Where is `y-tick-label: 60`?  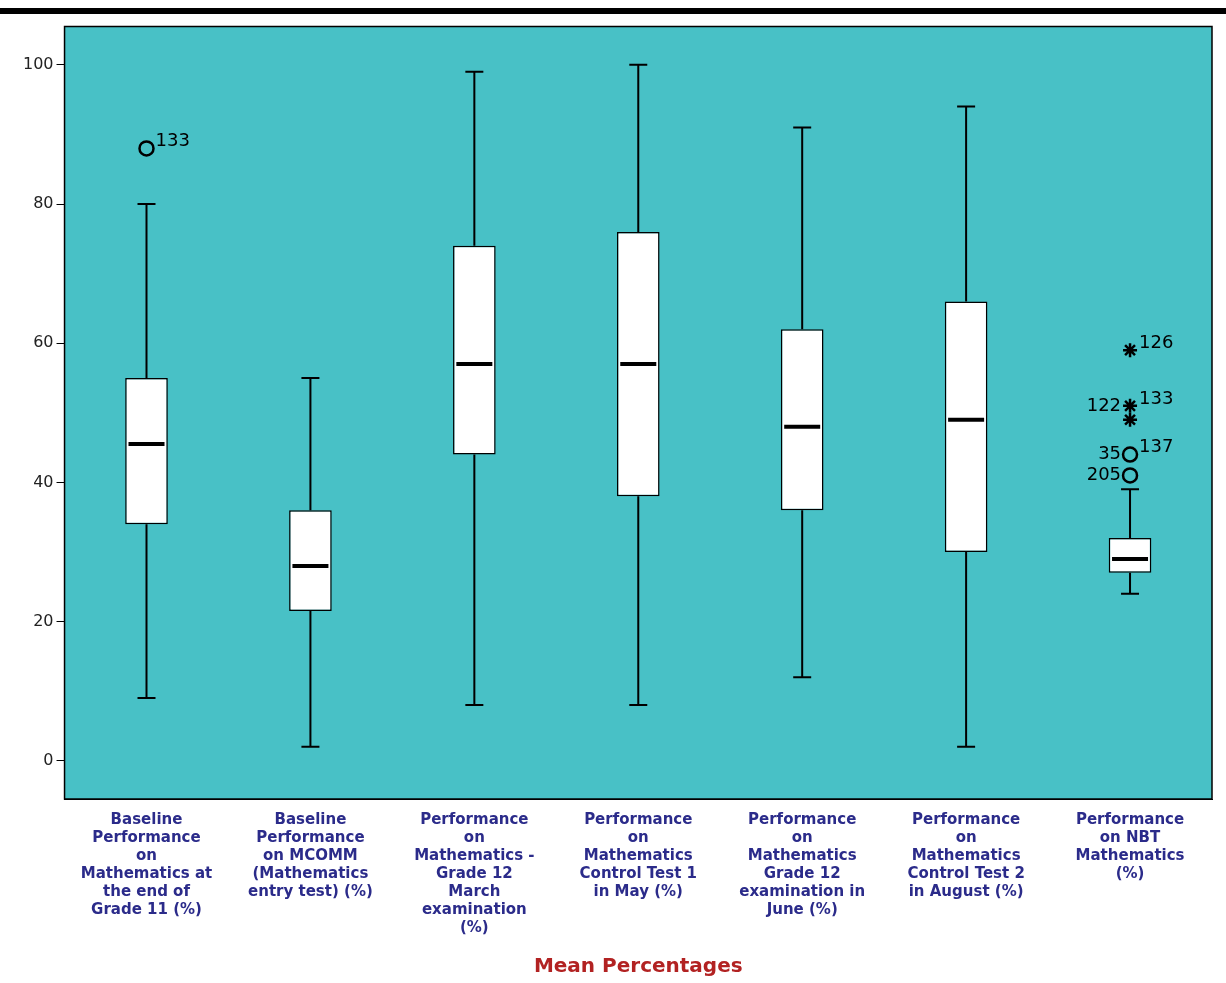
y-tick-label: 60 is located at coordinates (43, 342).